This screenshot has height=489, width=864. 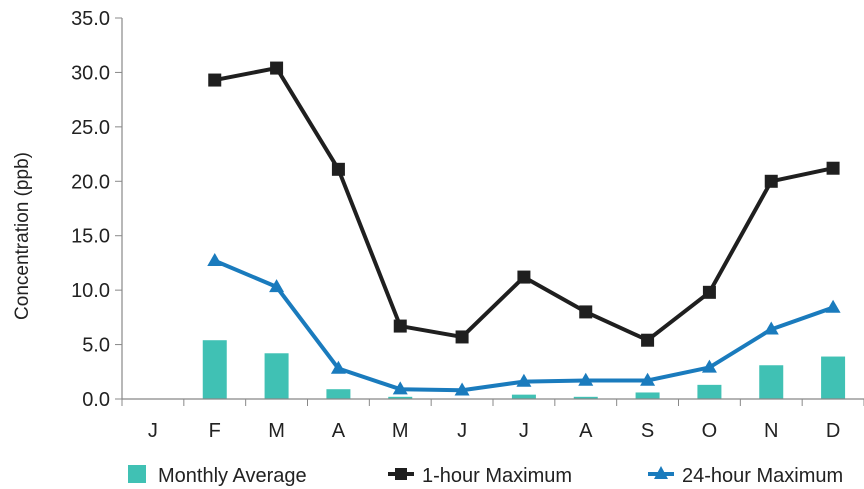 I want to click on legend-marker-square, so click(x=401, y=474).